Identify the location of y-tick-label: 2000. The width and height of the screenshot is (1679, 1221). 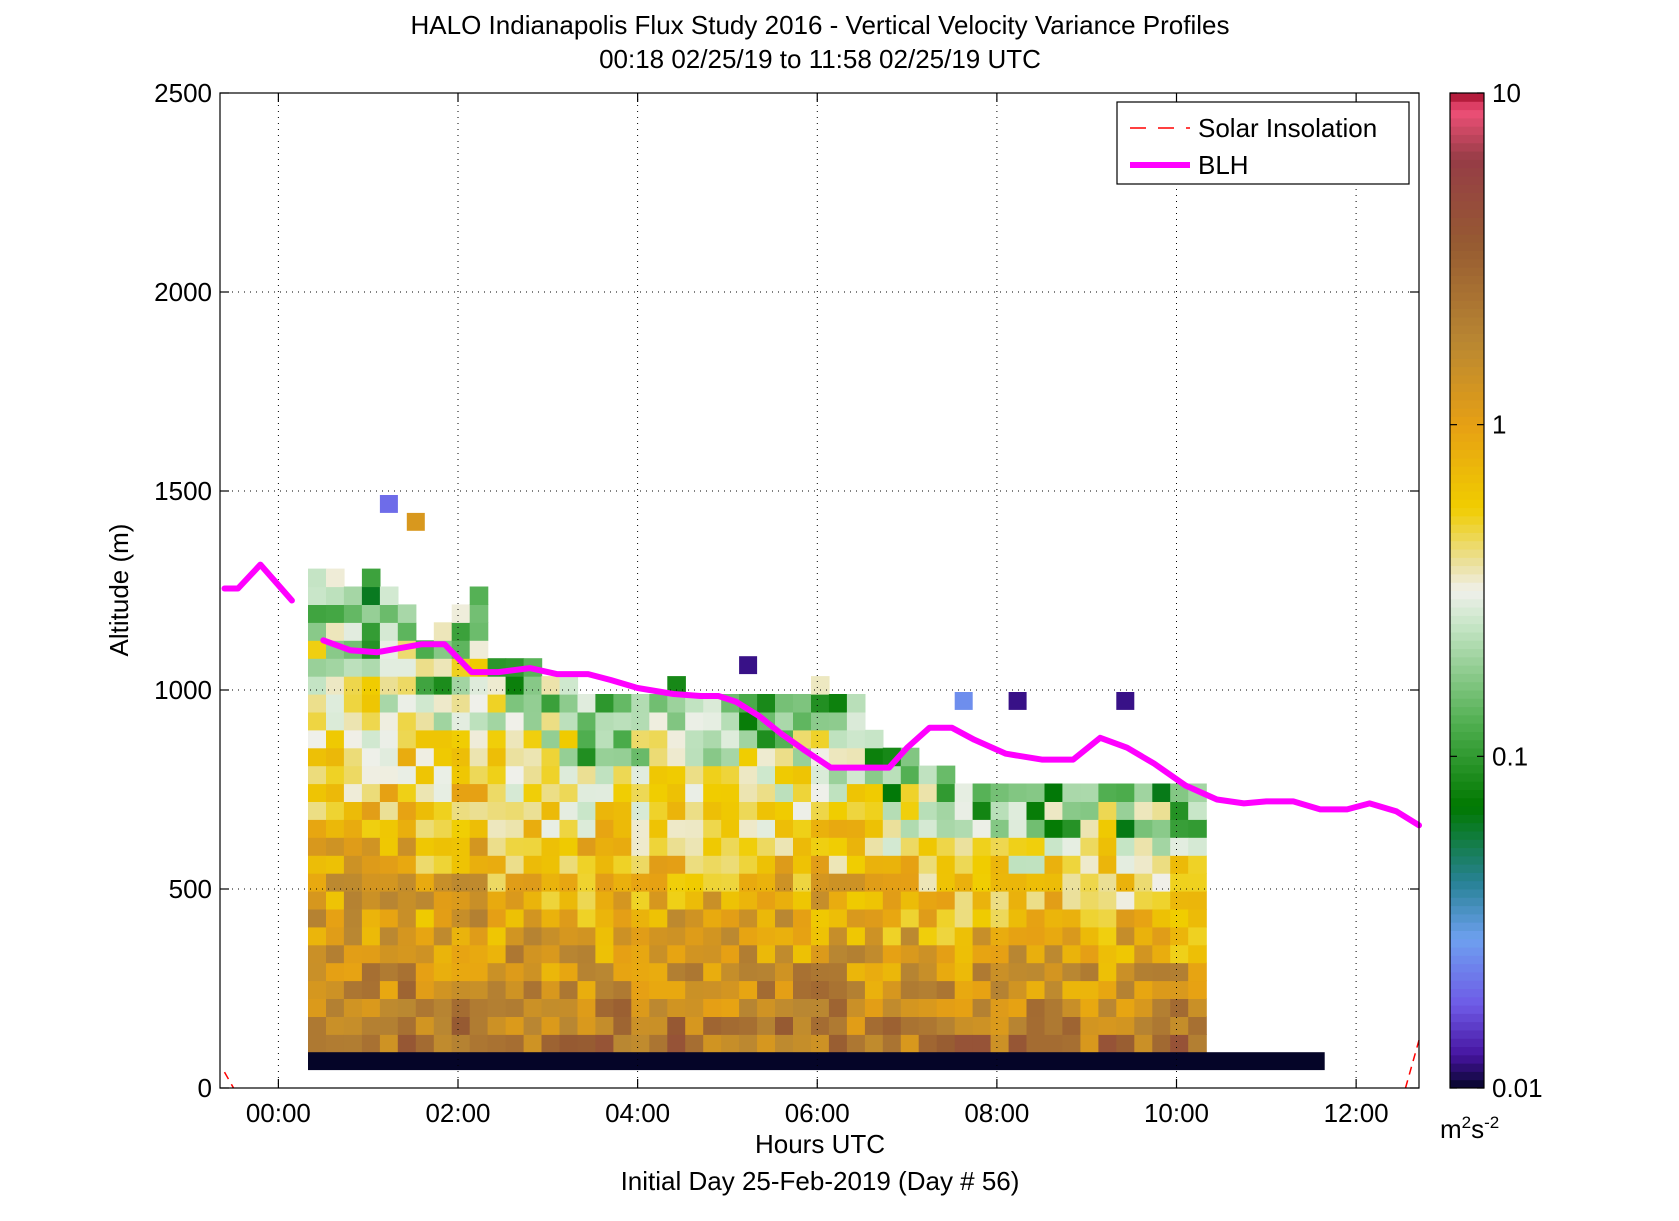
(183, 292).